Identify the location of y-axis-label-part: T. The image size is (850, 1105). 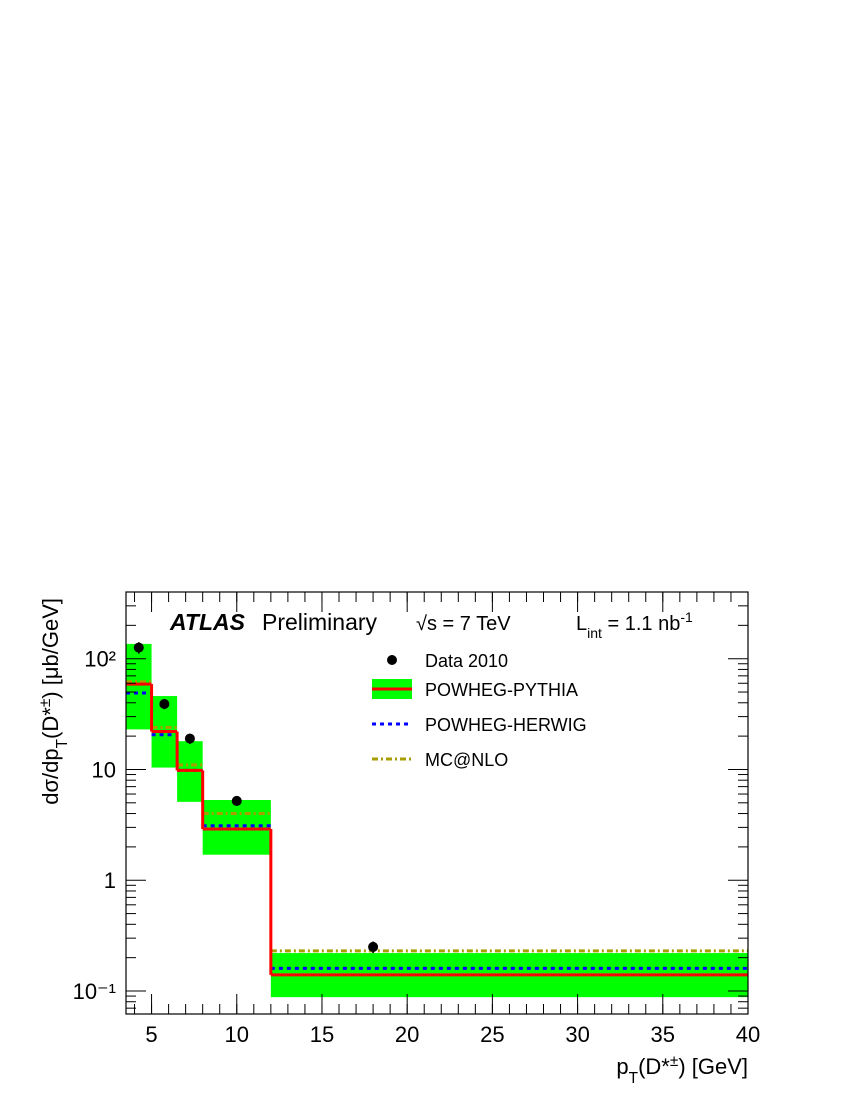
(62, 743).